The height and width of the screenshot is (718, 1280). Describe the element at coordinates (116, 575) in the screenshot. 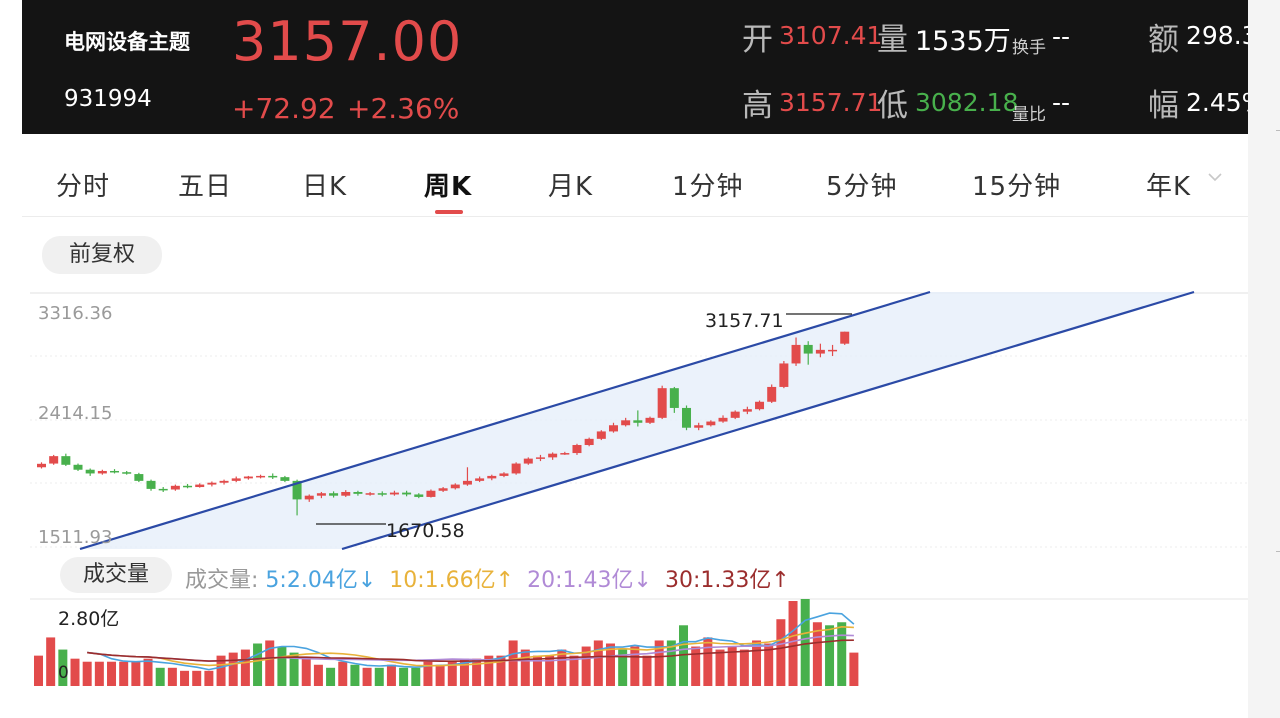

I see `volume-button: 成交量` at that location.